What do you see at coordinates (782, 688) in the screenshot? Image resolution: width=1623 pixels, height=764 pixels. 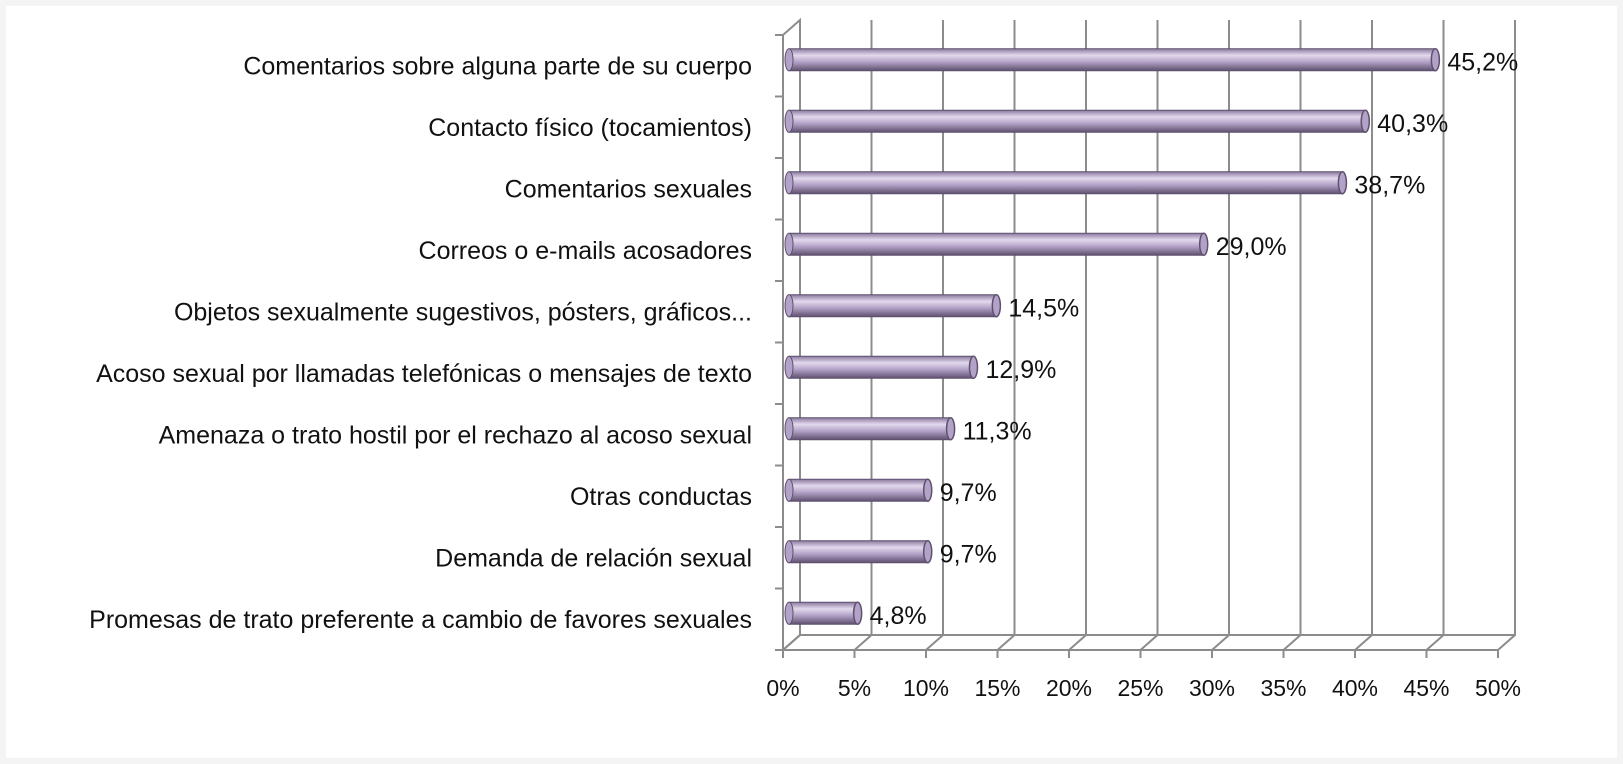 I see `x-tick-label: 0%` at bounding box center [782, 688].